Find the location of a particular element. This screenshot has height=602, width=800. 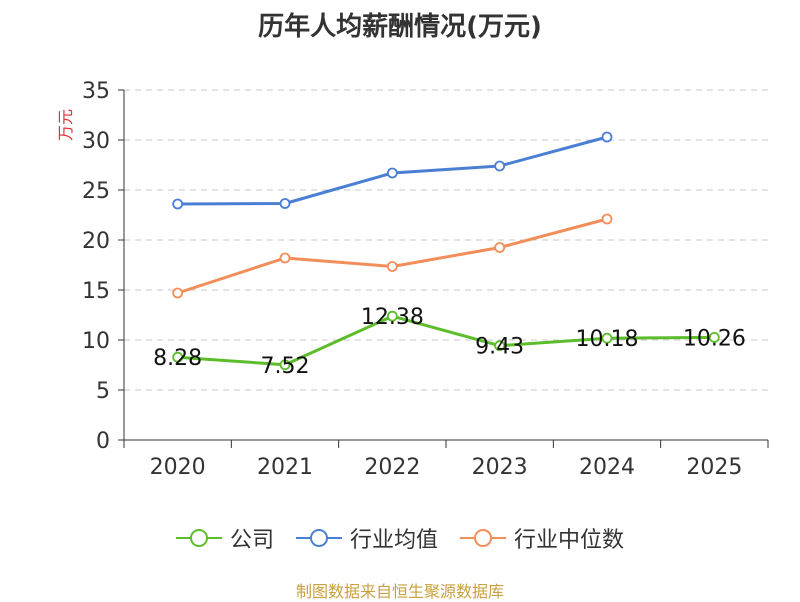

data-point-s0-2025 is located at coordinates (714, 337).